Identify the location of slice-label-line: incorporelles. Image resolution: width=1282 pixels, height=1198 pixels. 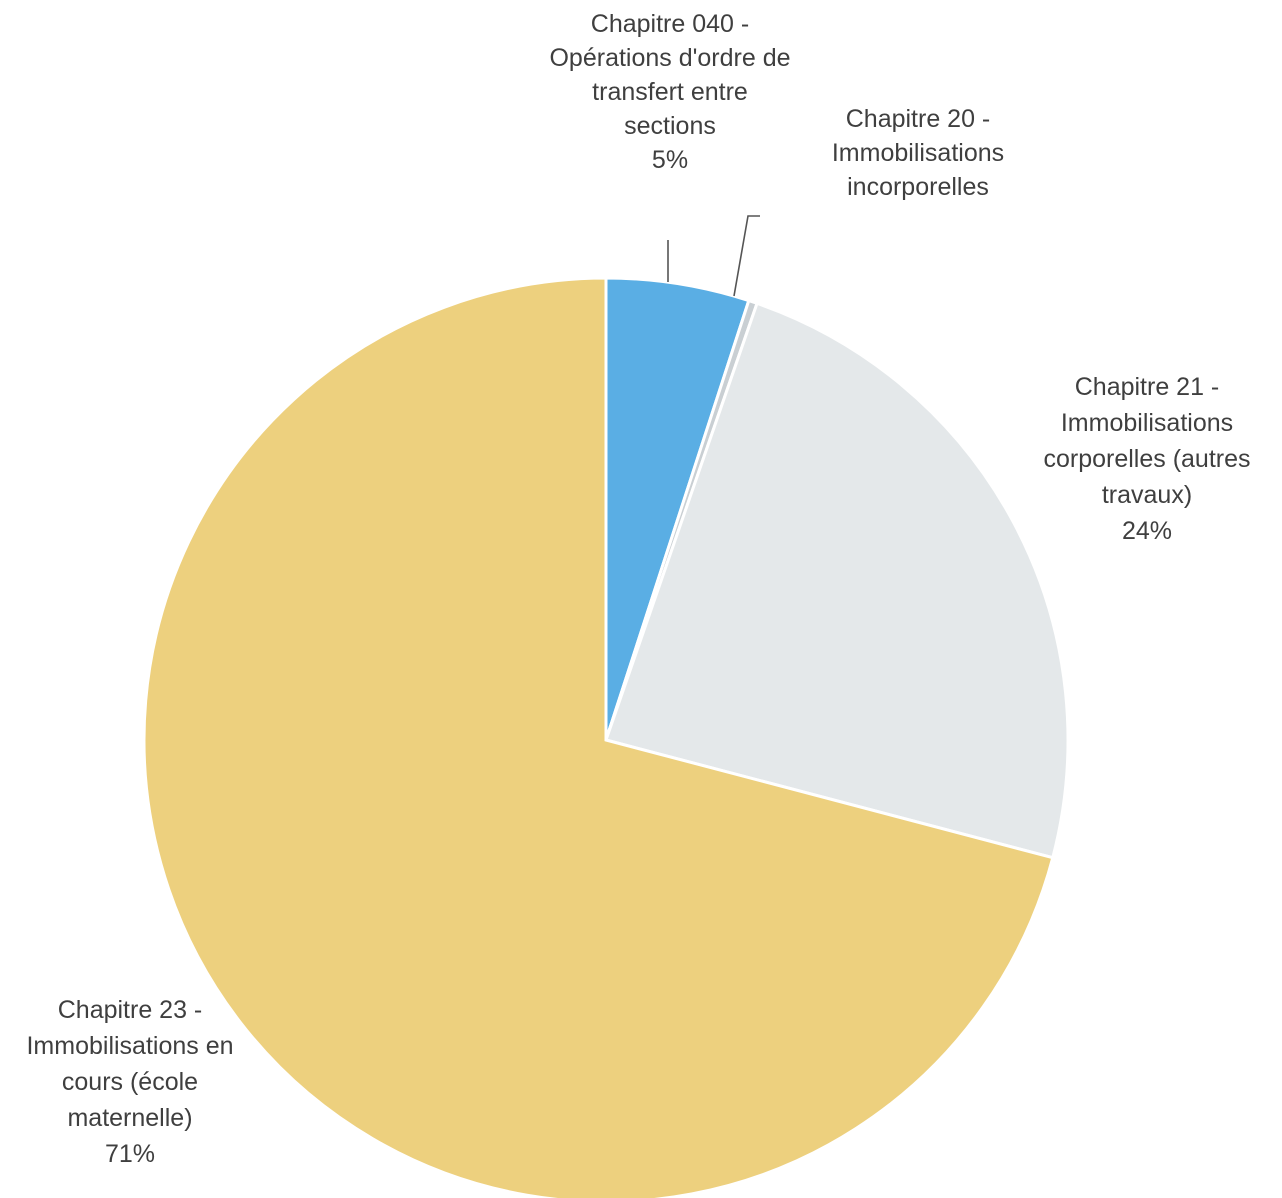
(918, 187).